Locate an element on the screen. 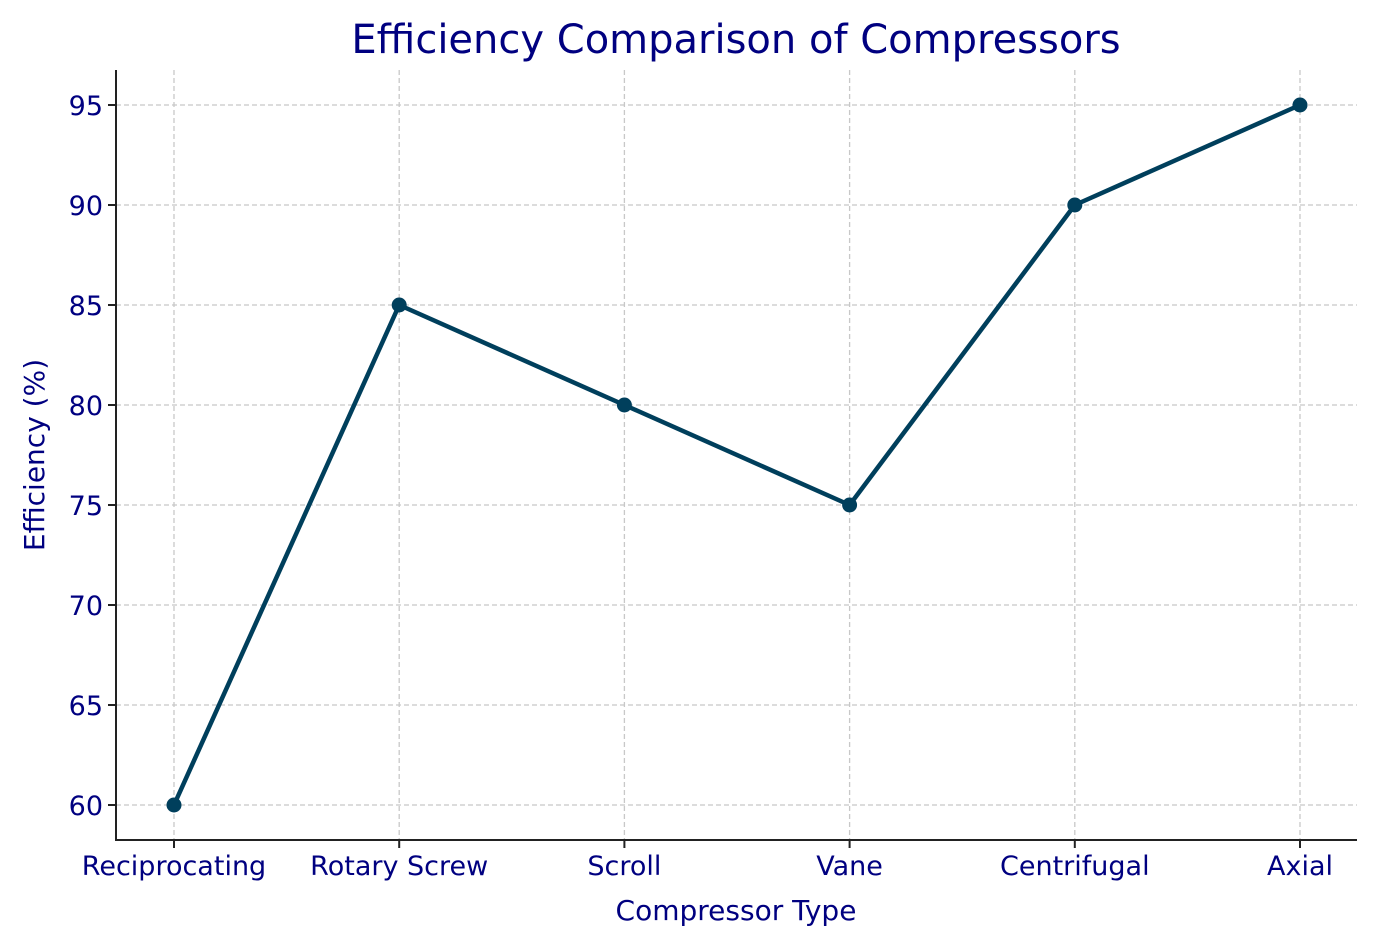 The height and width of the screenshot is (947, 1376). y-tick-label: 95 is located at coordinates (86, 106).